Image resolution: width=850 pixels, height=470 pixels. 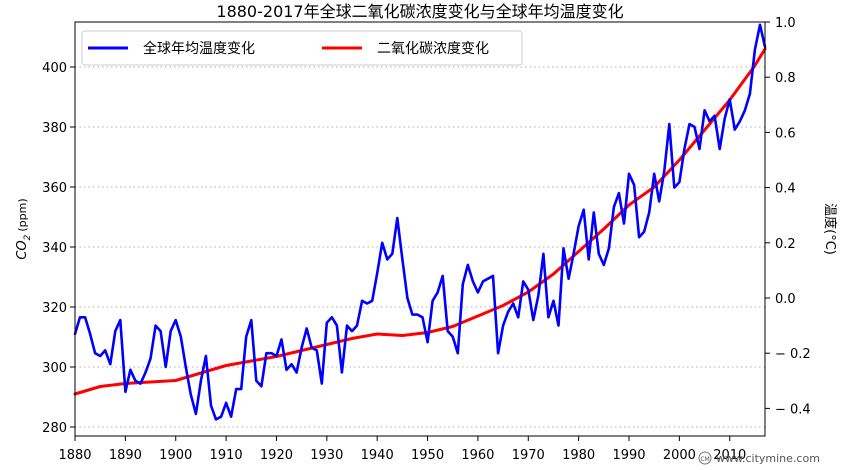 I want to click on legend: 全球年均温度变化 二氧化碳浓度变化, so click(x=302, y=48).